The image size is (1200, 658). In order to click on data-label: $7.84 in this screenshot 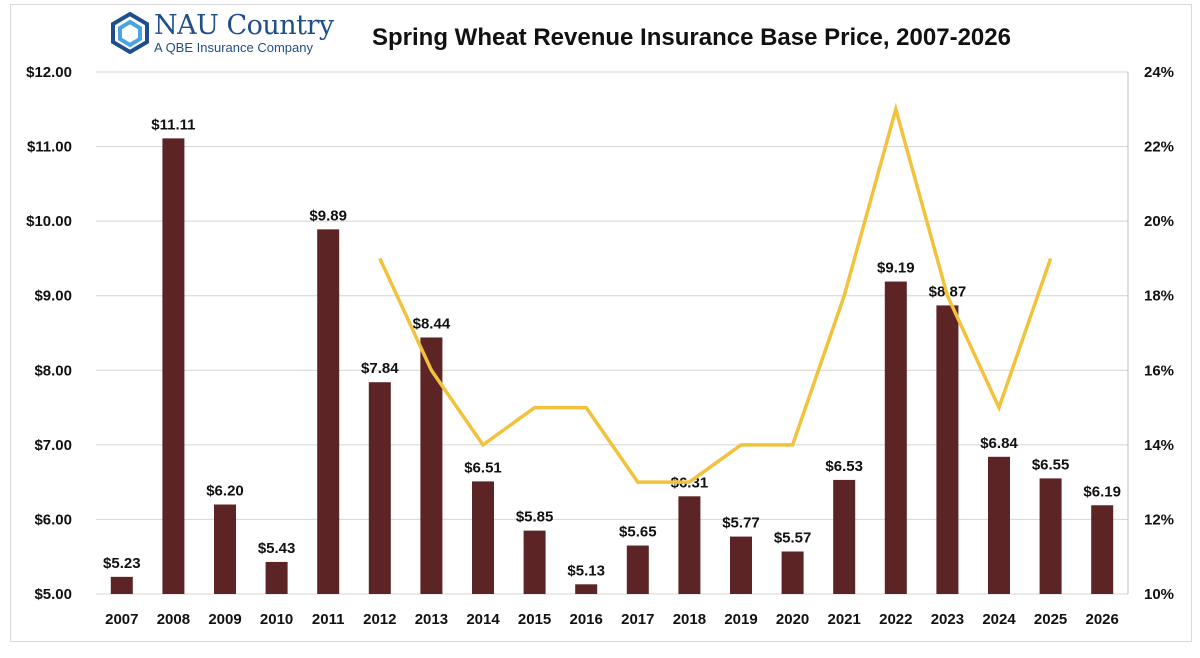, I will do `click(380, 368)`.